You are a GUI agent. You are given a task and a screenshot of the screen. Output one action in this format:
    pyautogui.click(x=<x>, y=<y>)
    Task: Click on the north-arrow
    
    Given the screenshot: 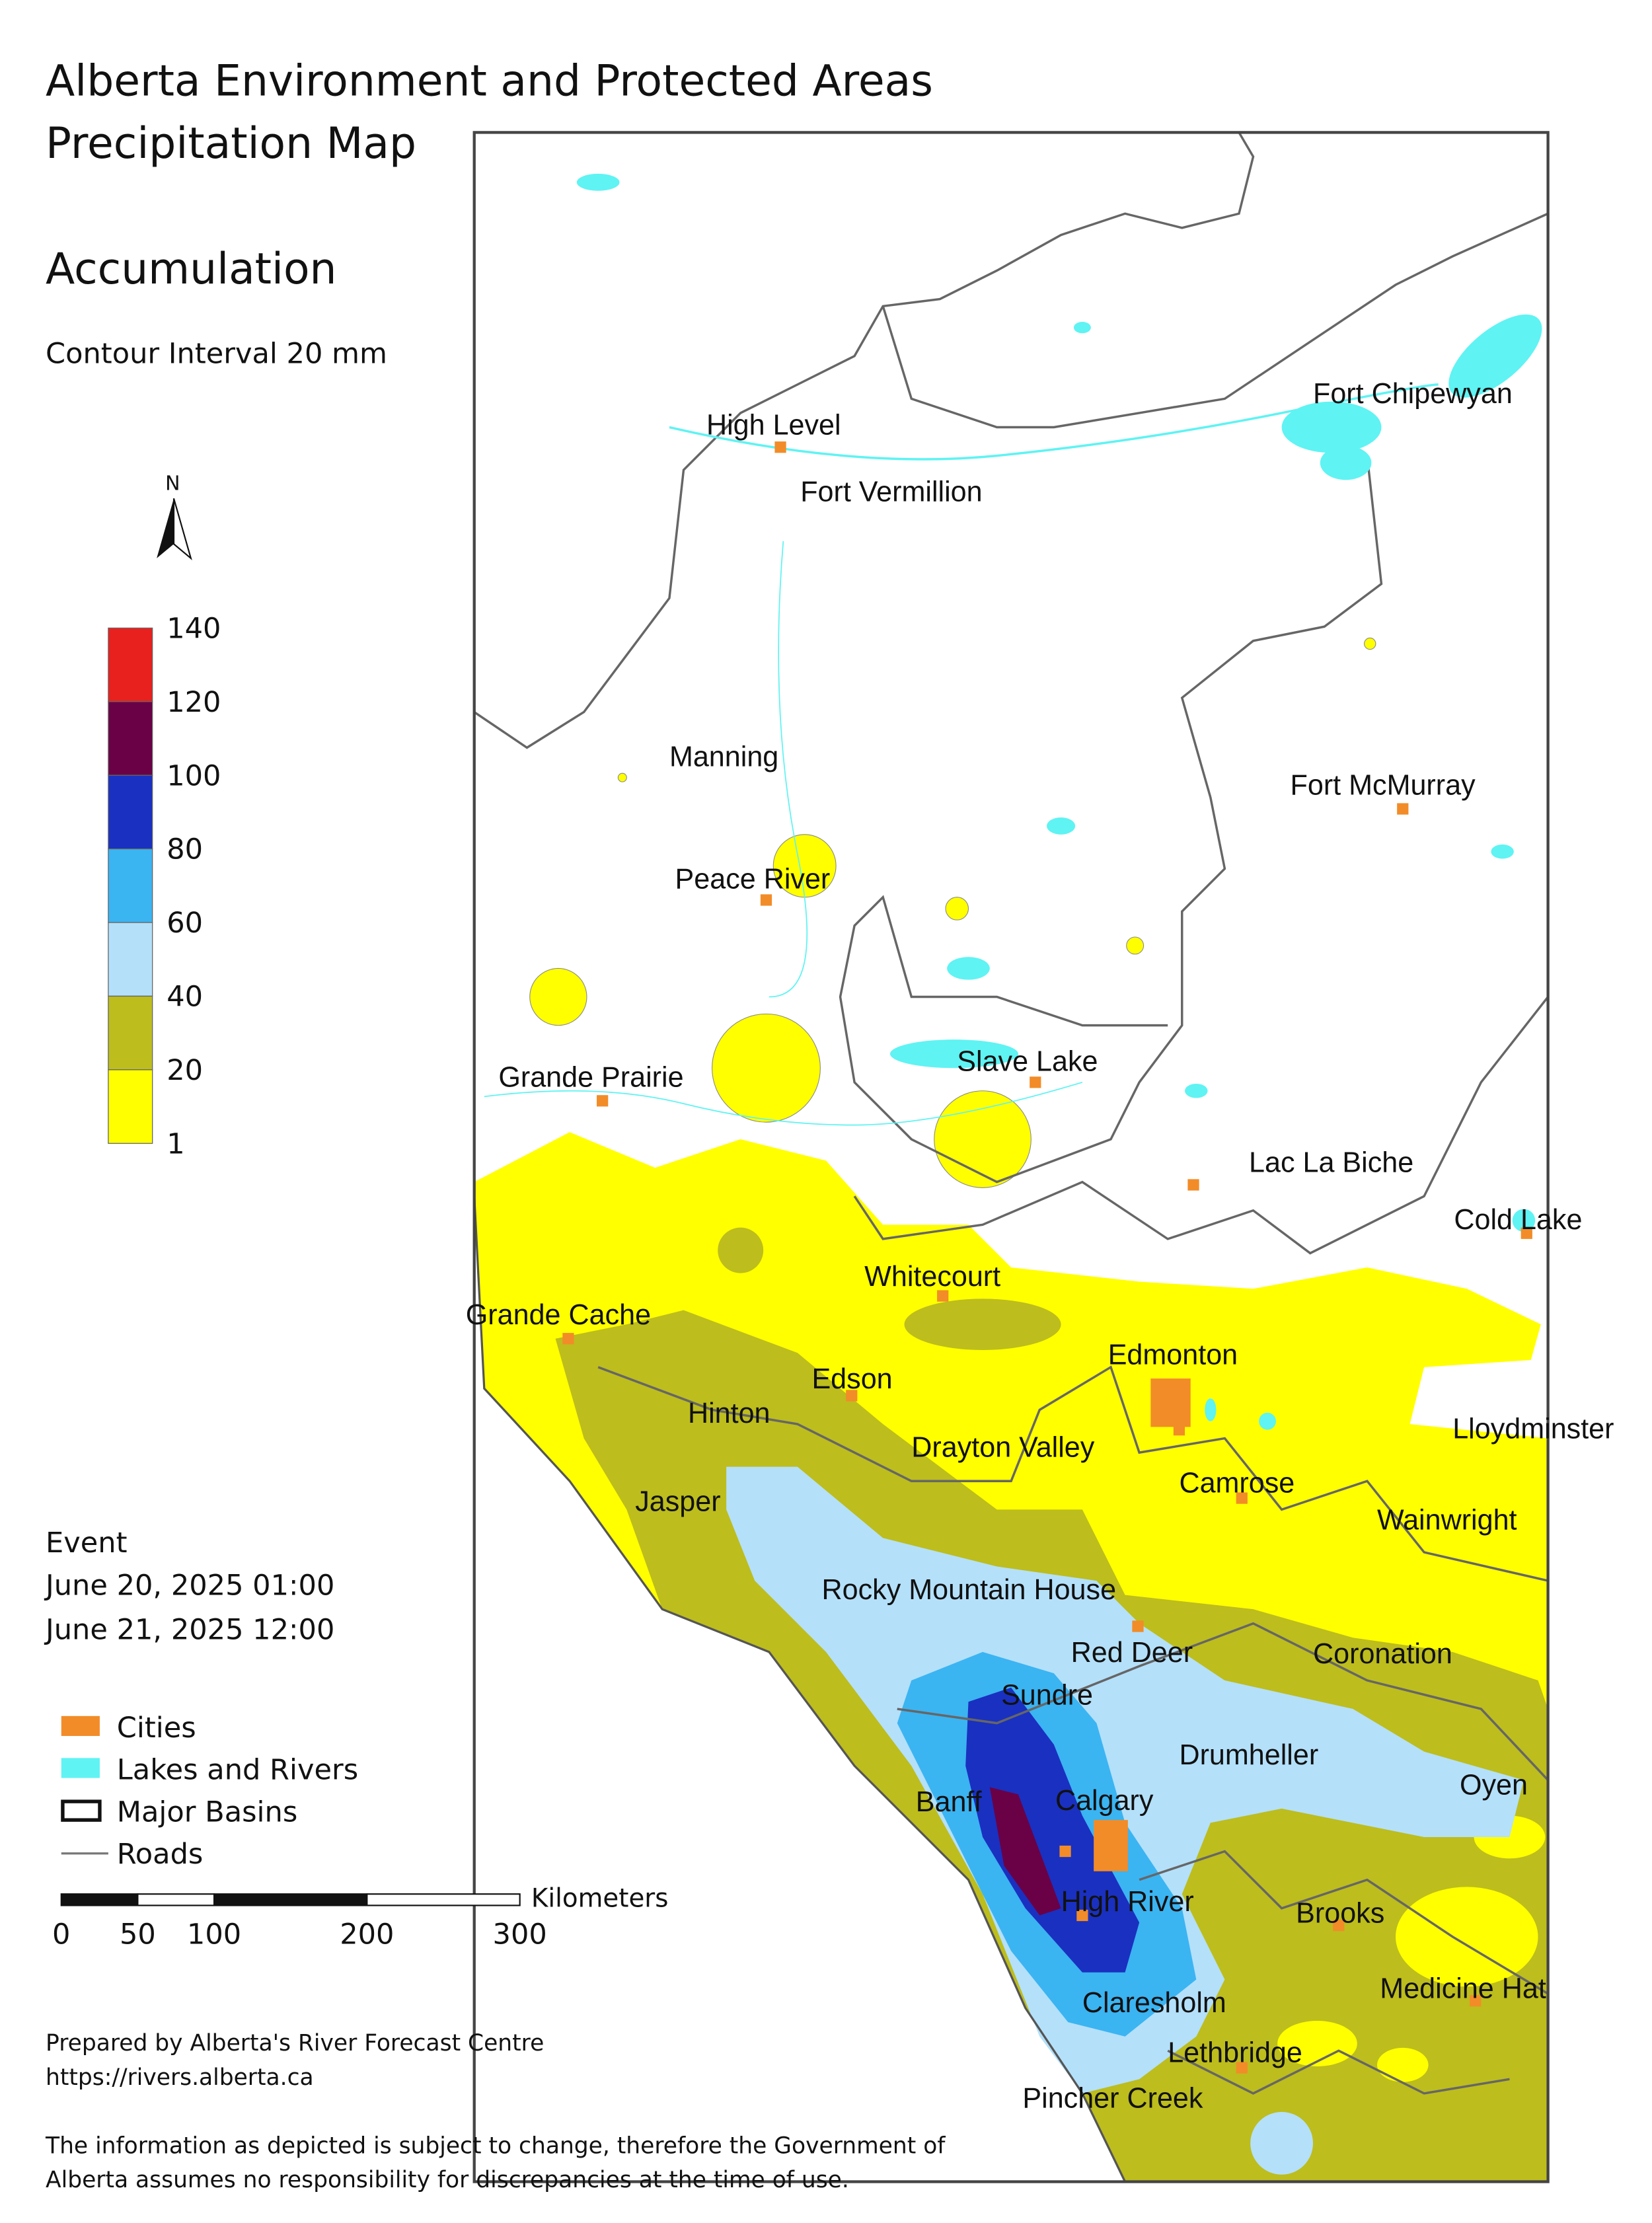 What is the action you would take?
    pyautogui.click(x=182, y=529)
    